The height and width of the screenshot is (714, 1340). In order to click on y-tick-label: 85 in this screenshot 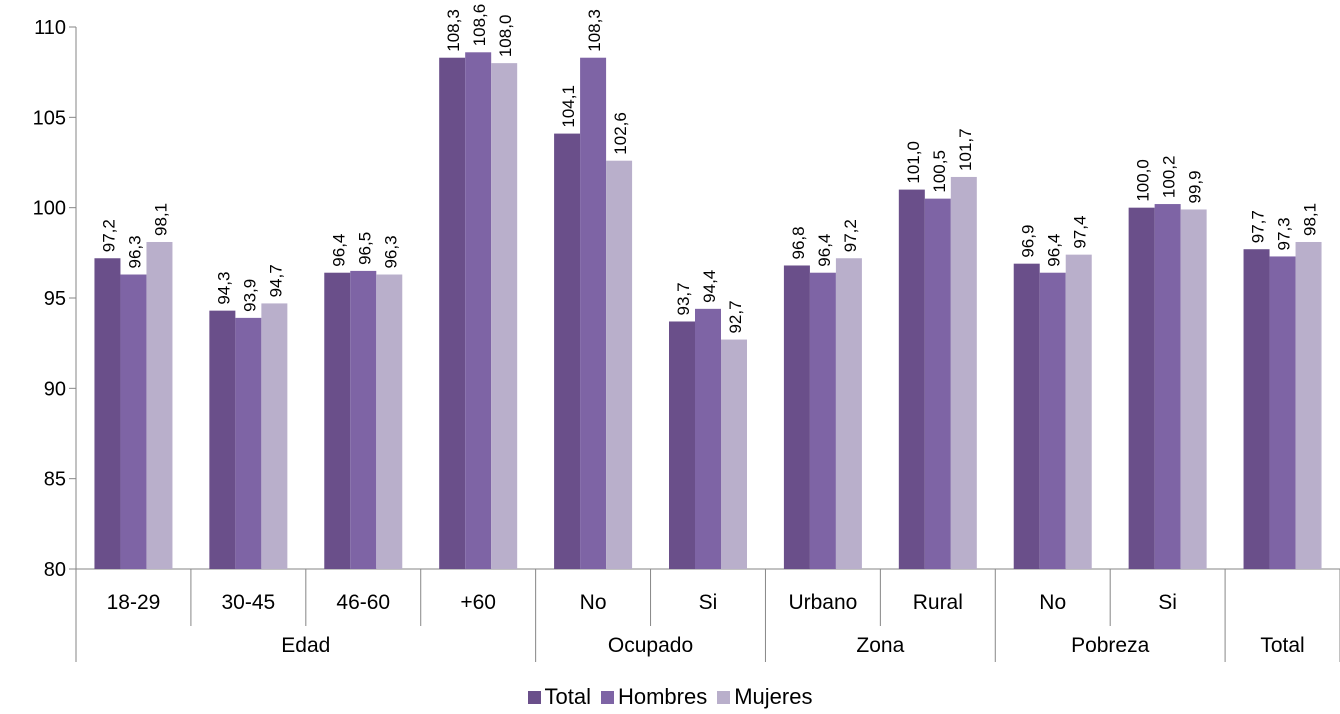, I will do `click(55, 480)`.